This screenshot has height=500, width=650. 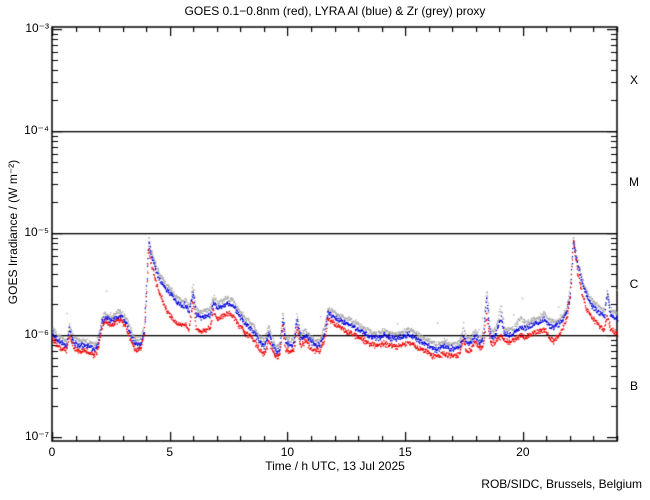 I want to click on x-tick-label: 0, so click(x=52, y=452).